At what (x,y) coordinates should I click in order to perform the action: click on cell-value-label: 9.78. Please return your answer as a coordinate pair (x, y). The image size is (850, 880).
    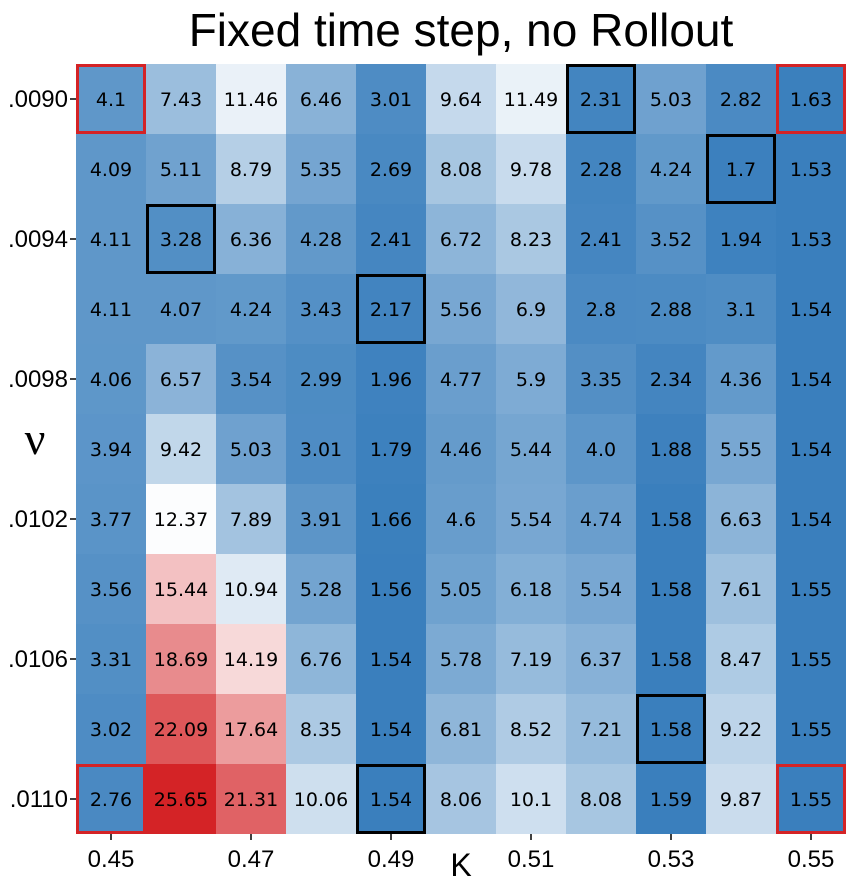
    Looking at the image, I should click on (531, 170).